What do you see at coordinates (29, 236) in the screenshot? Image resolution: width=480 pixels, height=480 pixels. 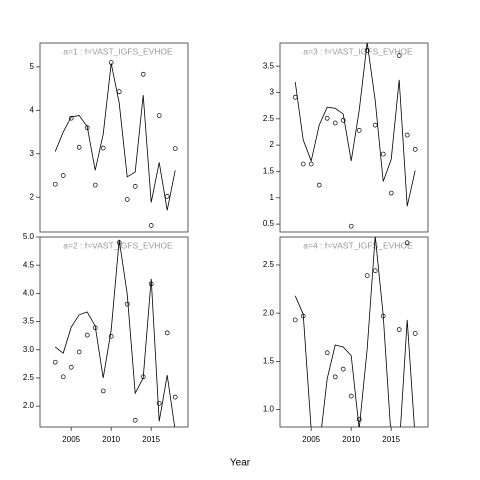 I see `y-tick-label: 5.0` at bounding box center [29, 236].